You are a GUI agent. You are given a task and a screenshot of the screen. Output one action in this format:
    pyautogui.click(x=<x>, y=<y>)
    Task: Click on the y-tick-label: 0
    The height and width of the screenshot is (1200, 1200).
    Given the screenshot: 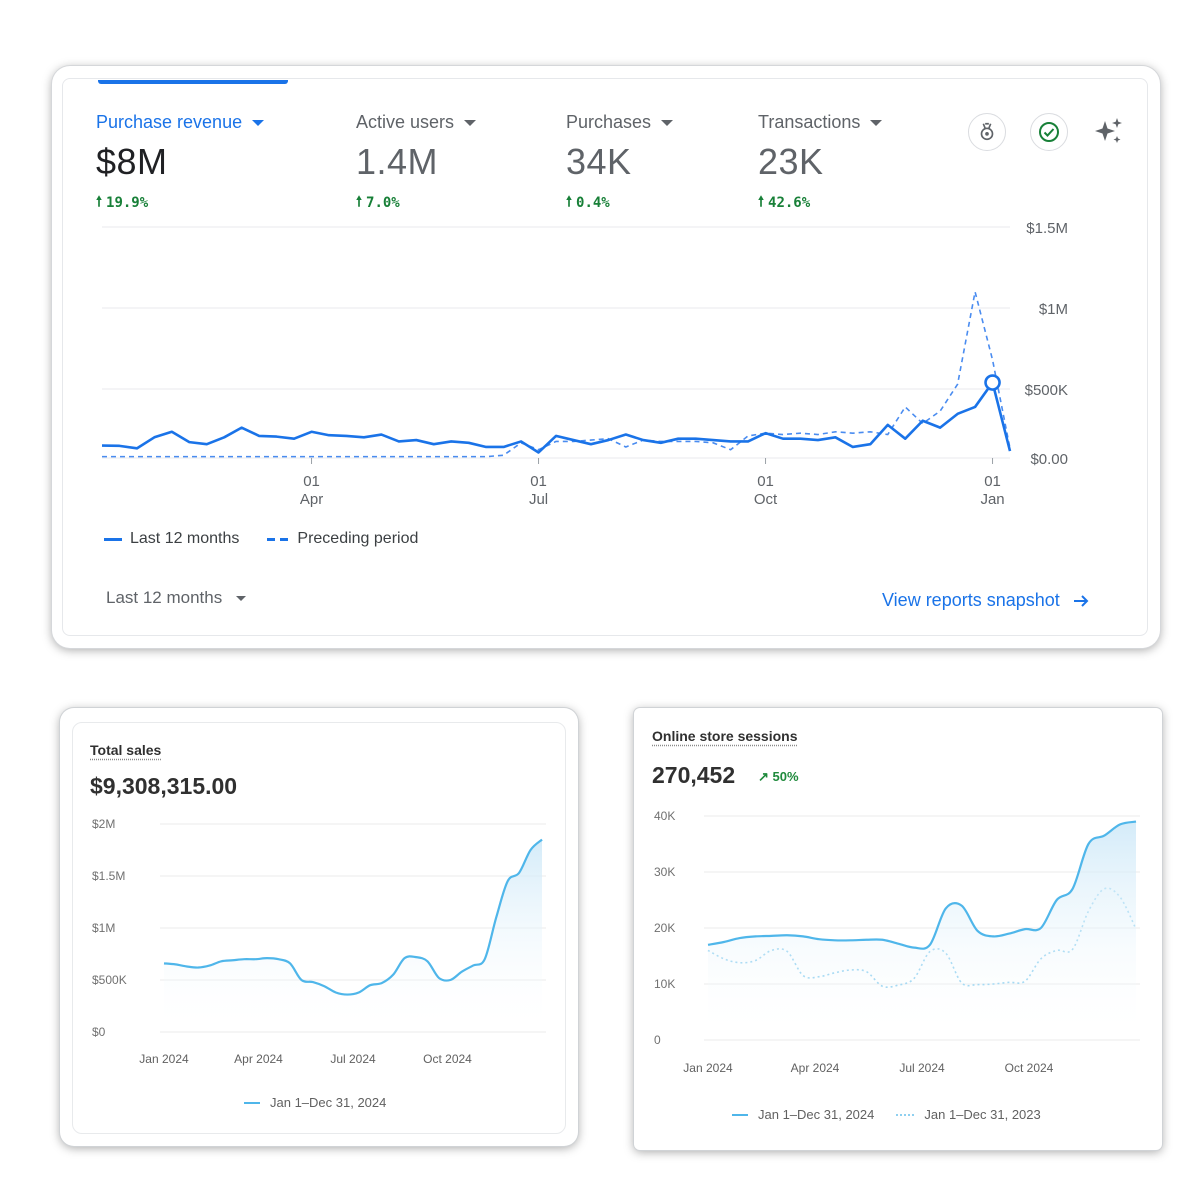 What is the action you would take?
    pyautogui.click(x=657, y=1040)
    